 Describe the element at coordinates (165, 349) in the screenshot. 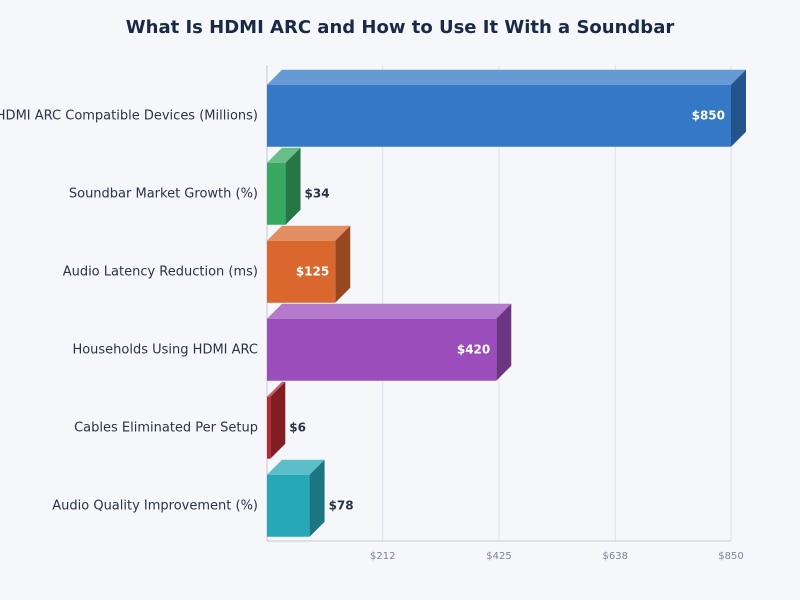

I see `y-tick-label: Households Using HDMI ARC` at that location.